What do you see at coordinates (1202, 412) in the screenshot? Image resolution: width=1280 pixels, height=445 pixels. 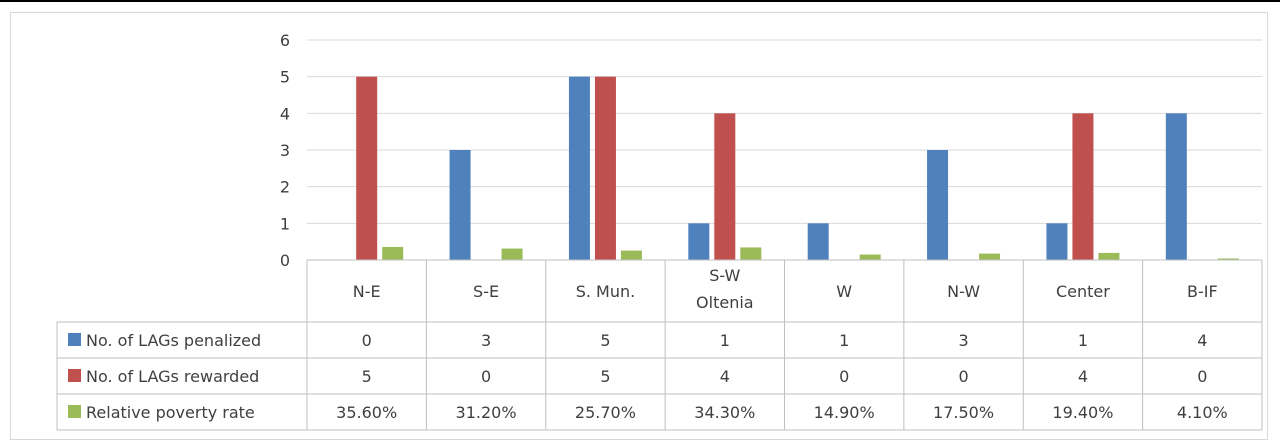 I see `table-cell: 4.10%` at bounding box center [1202, 412].